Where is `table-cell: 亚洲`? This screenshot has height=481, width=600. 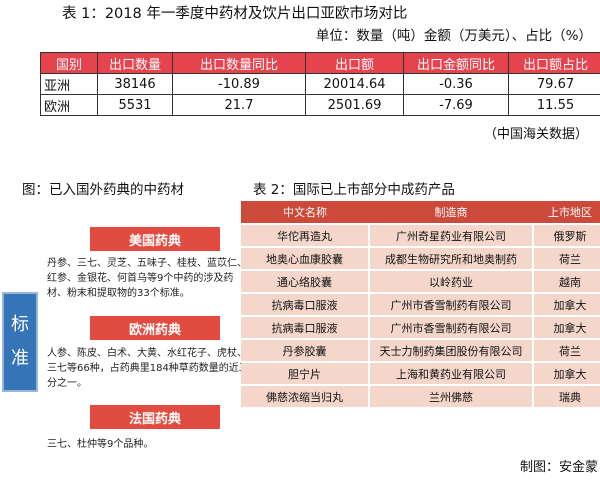
table-cell: 亚洲 is located at coordinates (69, 84).